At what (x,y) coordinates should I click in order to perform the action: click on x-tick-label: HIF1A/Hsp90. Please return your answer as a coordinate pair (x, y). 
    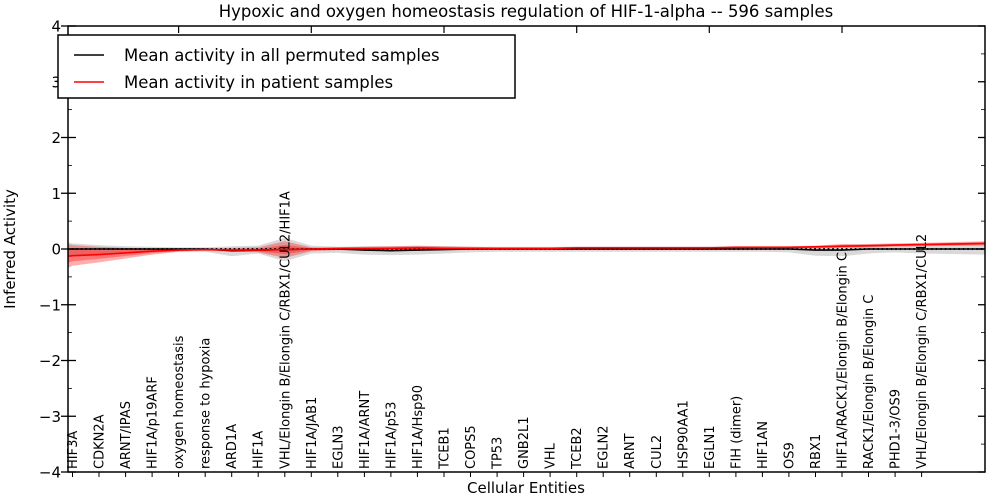
    Looking at the image, I should click on (418, 427).